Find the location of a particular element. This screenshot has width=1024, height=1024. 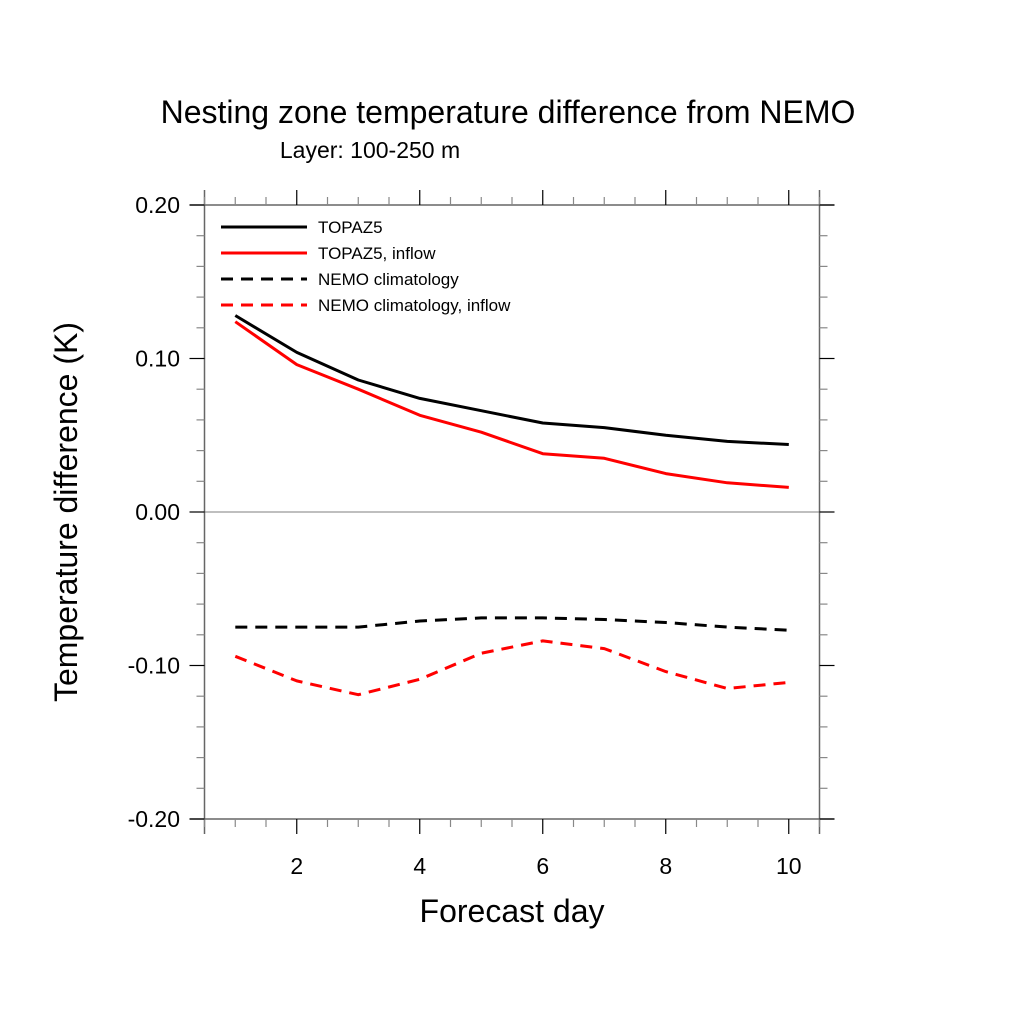

y-tick-label: -0.20 is located at coordinates (154, 819).